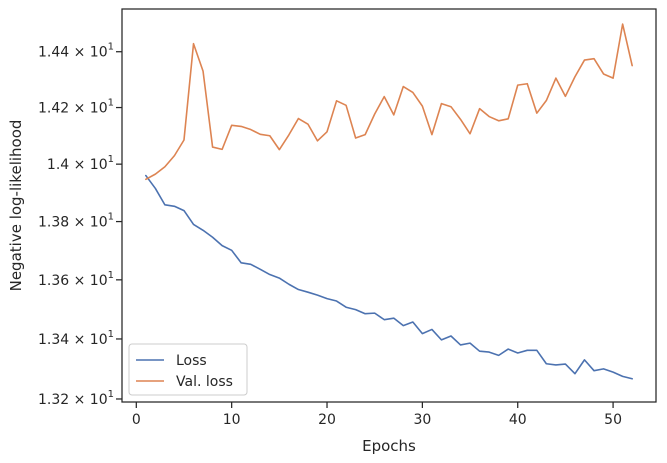 The height and width of the screenshot is (463, 667). What do you see at coordinates (76, 279) in the screenshot?
I see `y-tick-label: 1.36 × 10¹` at bounding box center [76, 279].